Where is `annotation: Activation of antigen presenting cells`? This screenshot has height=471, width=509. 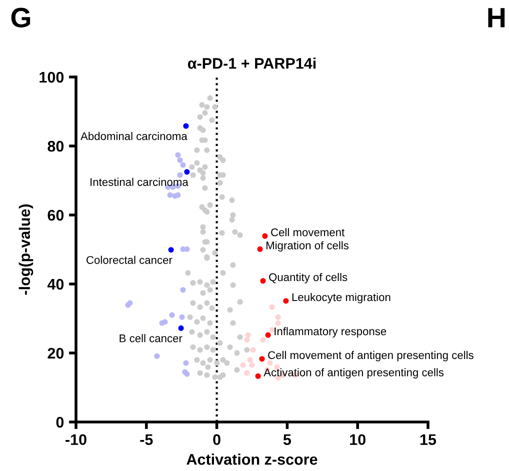
annotation: Activation of antigen presenting cells is located at coordinates (354, 373).